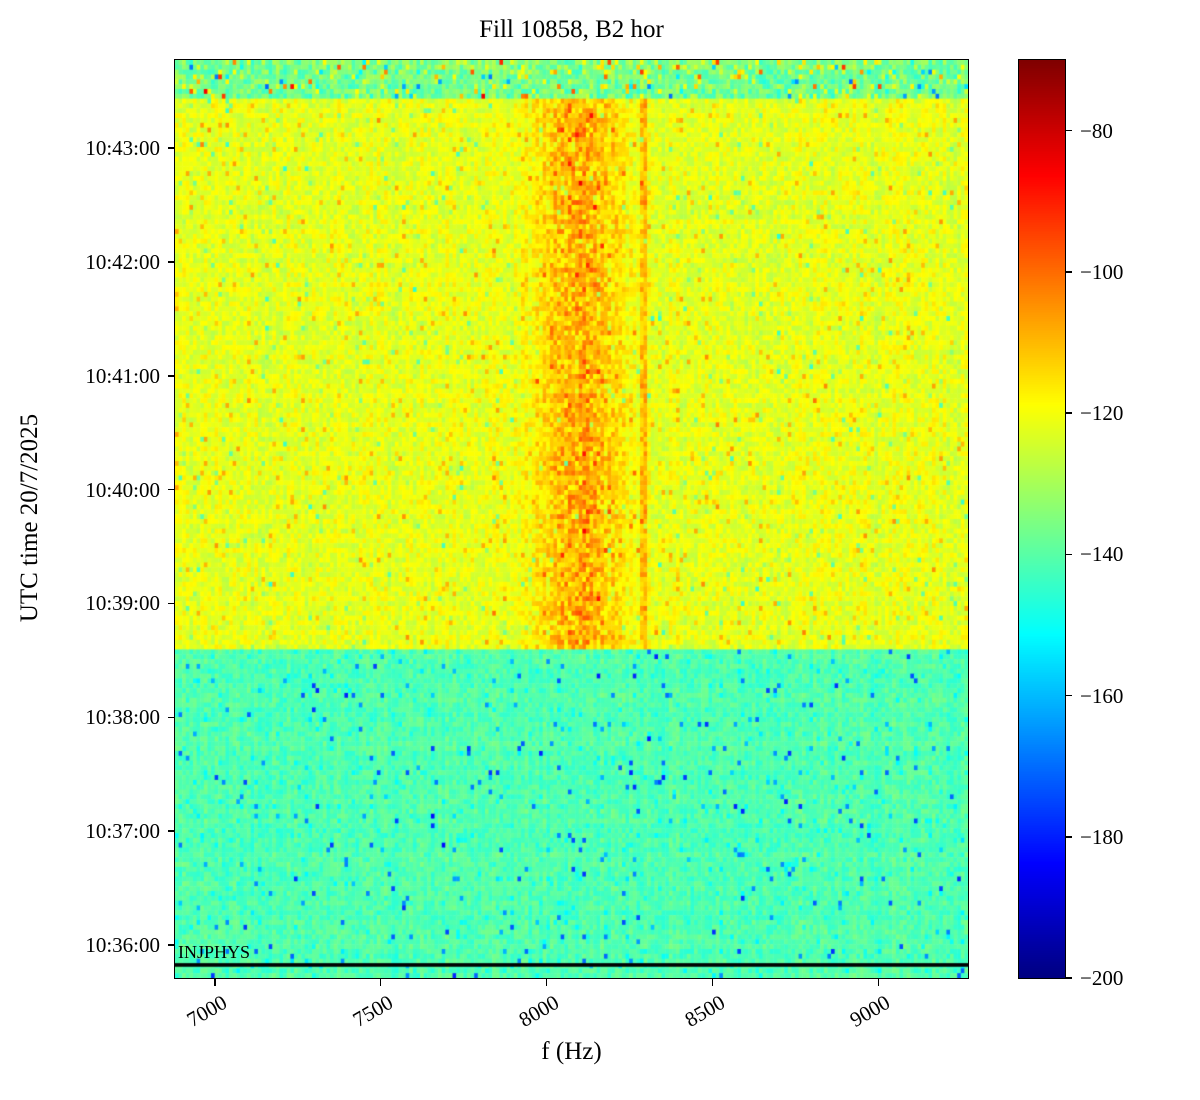 The height and width of the screenshot is (1100, 1200). I want to click on colorbar-tick-label: −180, so click(1102, 836).